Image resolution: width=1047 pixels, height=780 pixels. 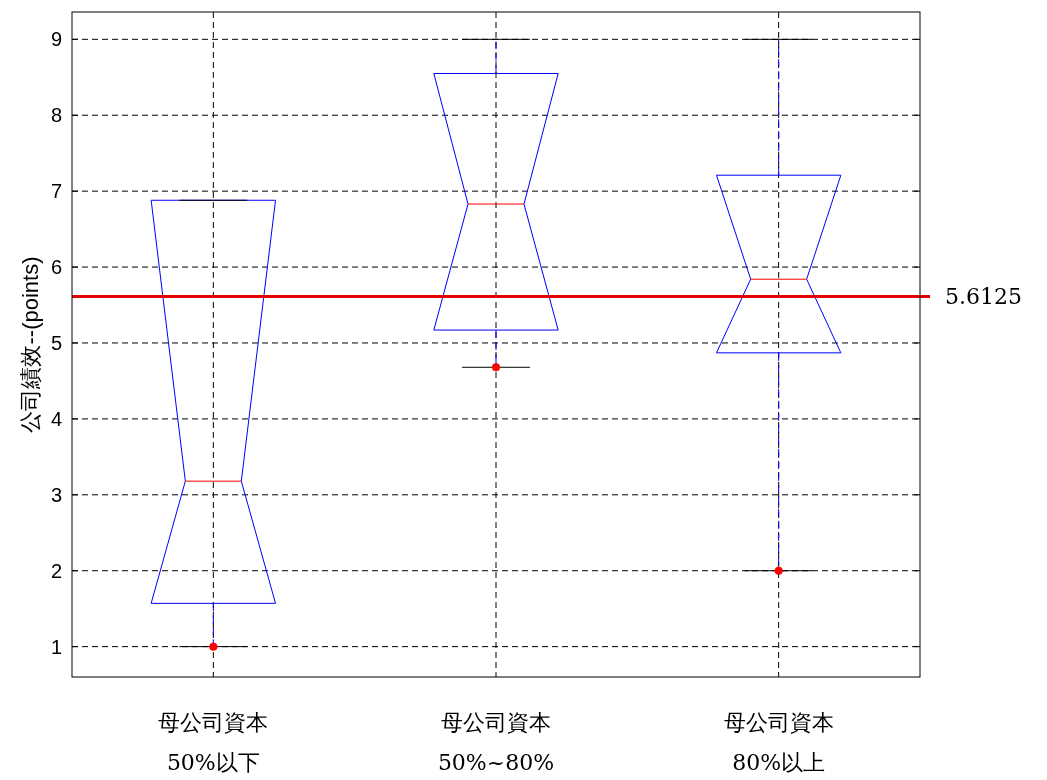 I want to click on y-tick-label: 4, so click(x=56, y=418).